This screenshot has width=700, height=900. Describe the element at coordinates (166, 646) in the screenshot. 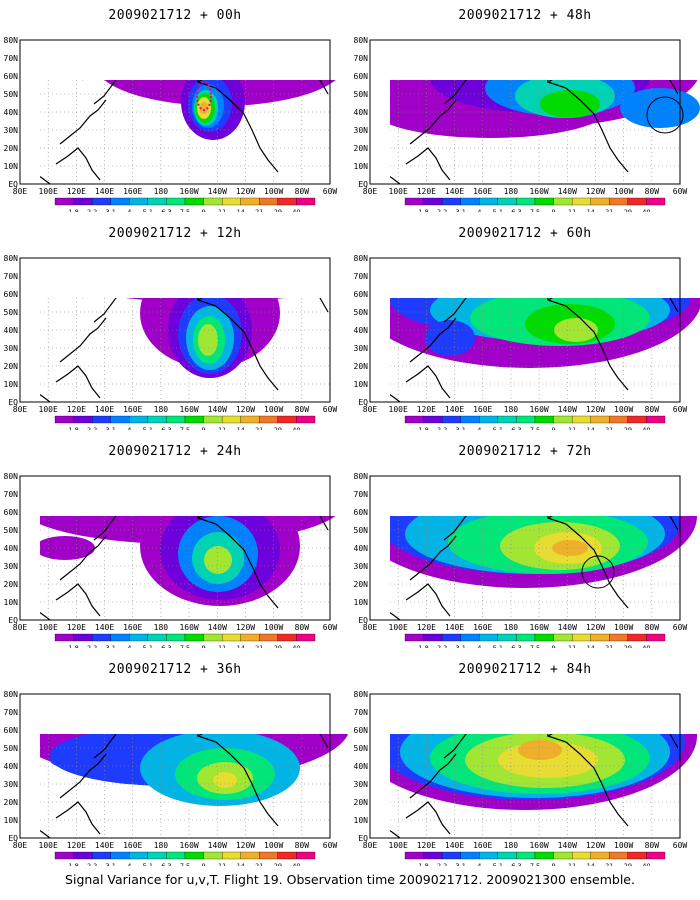

I see `colorbar-label: 6.3` at that location.